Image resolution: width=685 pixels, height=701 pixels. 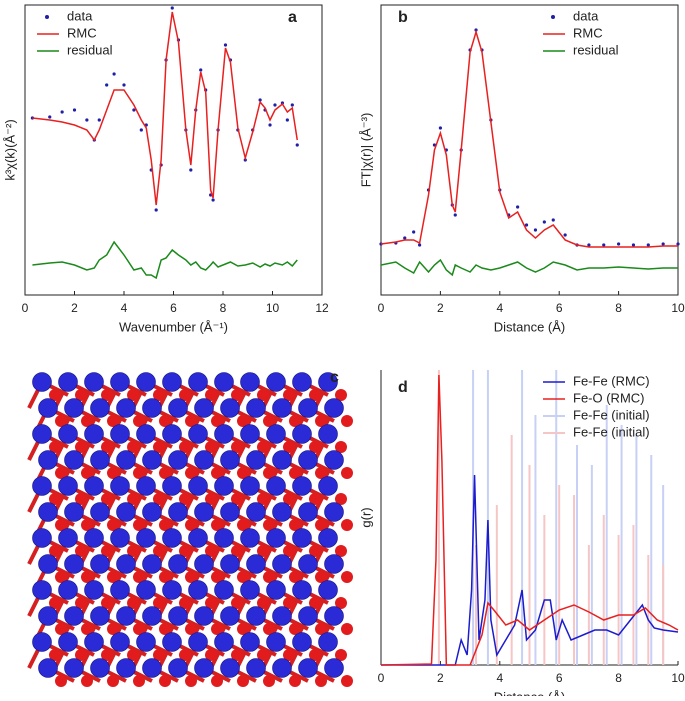 I want to click on x-tick-label: 10, so click(x=678, y=678).